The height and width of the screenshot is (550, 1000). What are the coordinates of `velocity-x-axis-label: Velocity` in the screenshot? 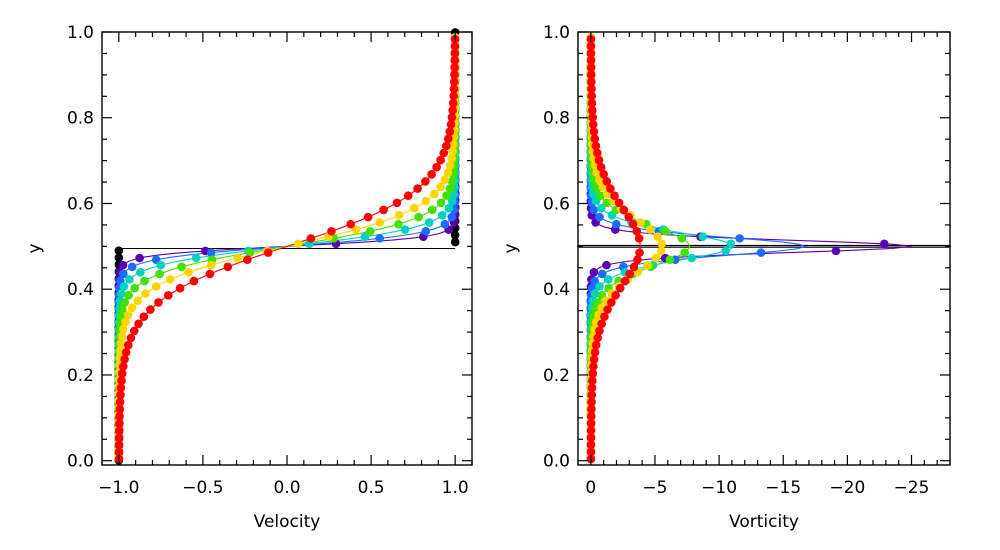 It's located at (287, 522).